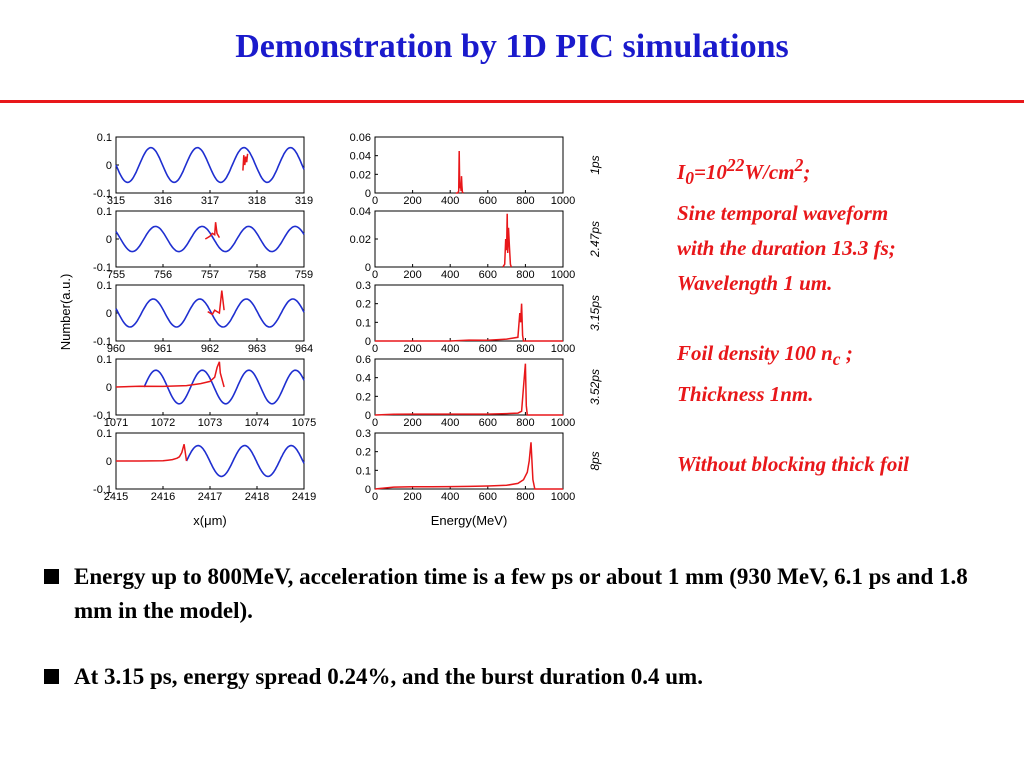 The image size is (1024, 768). I want to click on time-label: 8ps, so click(595, 460).